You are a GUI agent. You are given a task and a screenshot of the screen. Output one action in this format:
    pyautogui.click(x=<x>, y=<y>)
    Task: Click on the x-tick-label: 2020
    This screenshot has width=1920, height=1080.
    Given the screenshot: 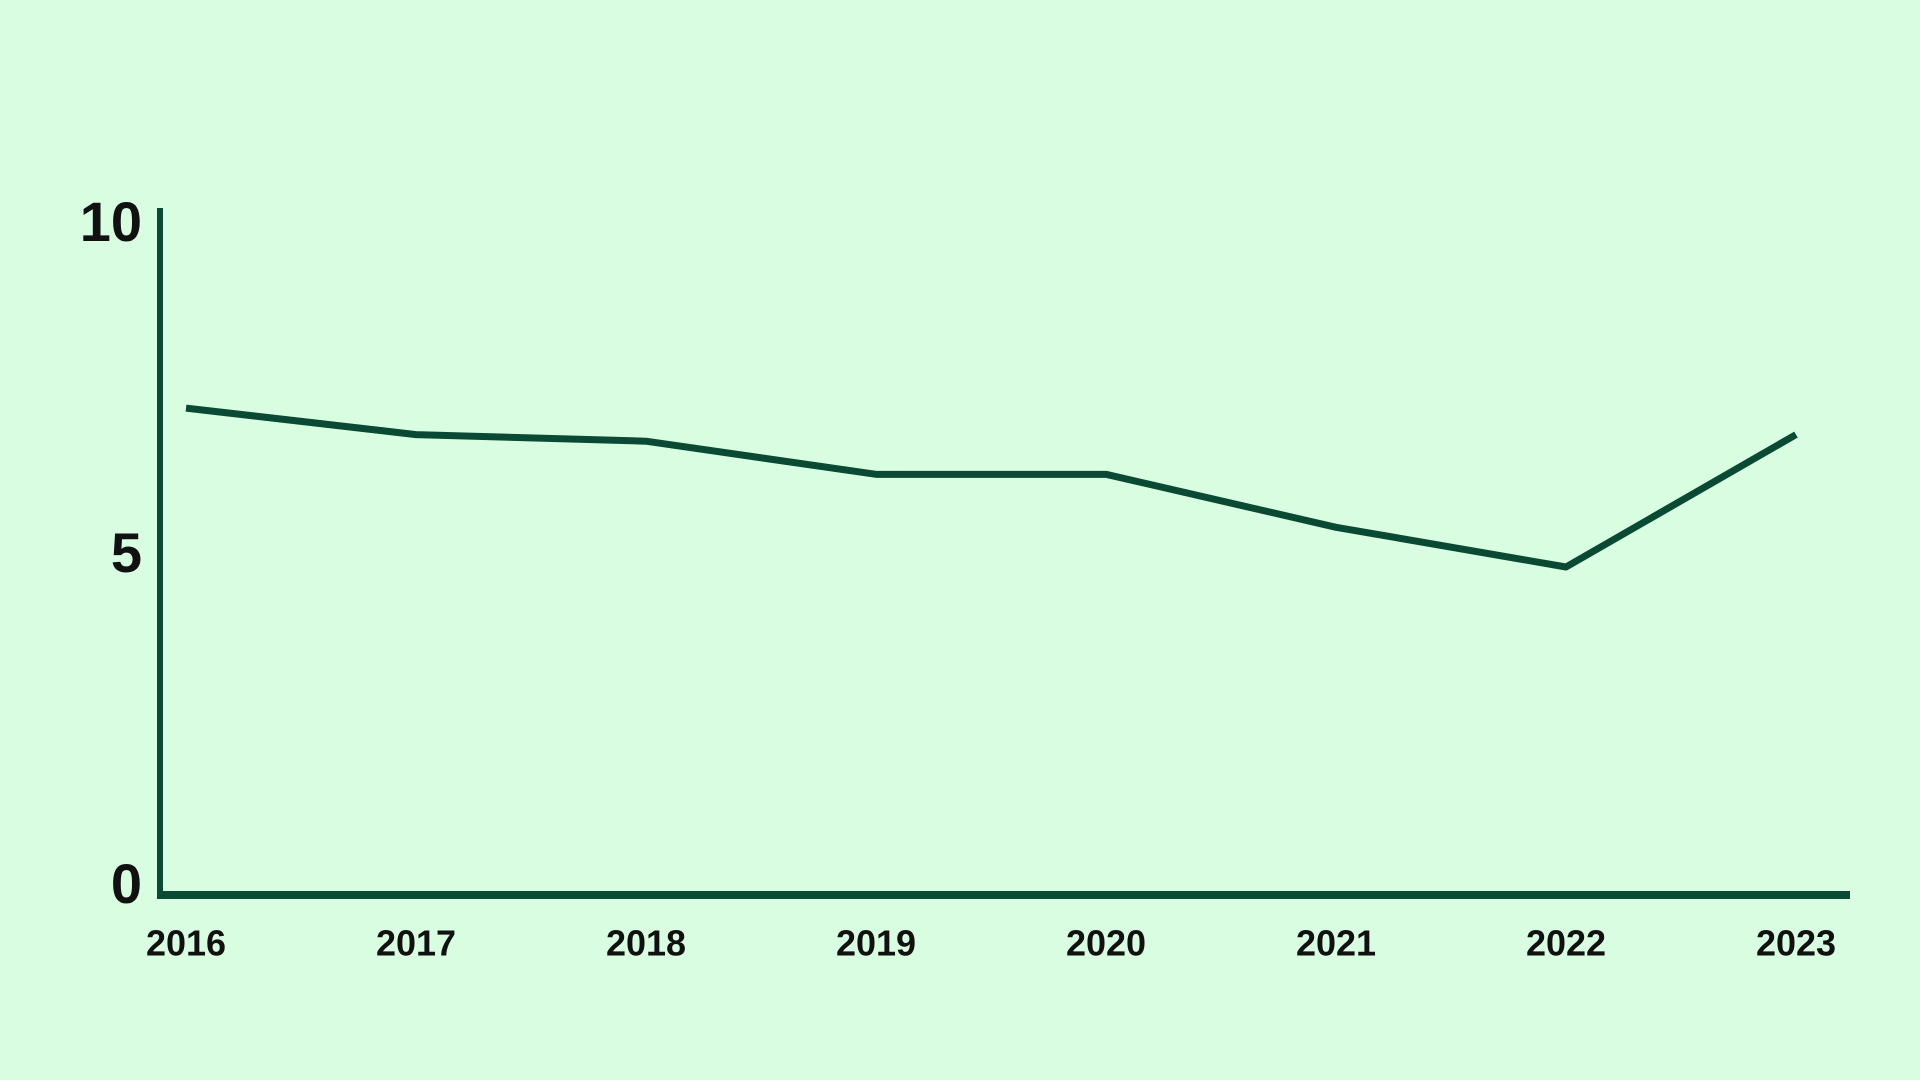 What is the action you would take?
    pyautogui.click(x=1106, y=943)
    